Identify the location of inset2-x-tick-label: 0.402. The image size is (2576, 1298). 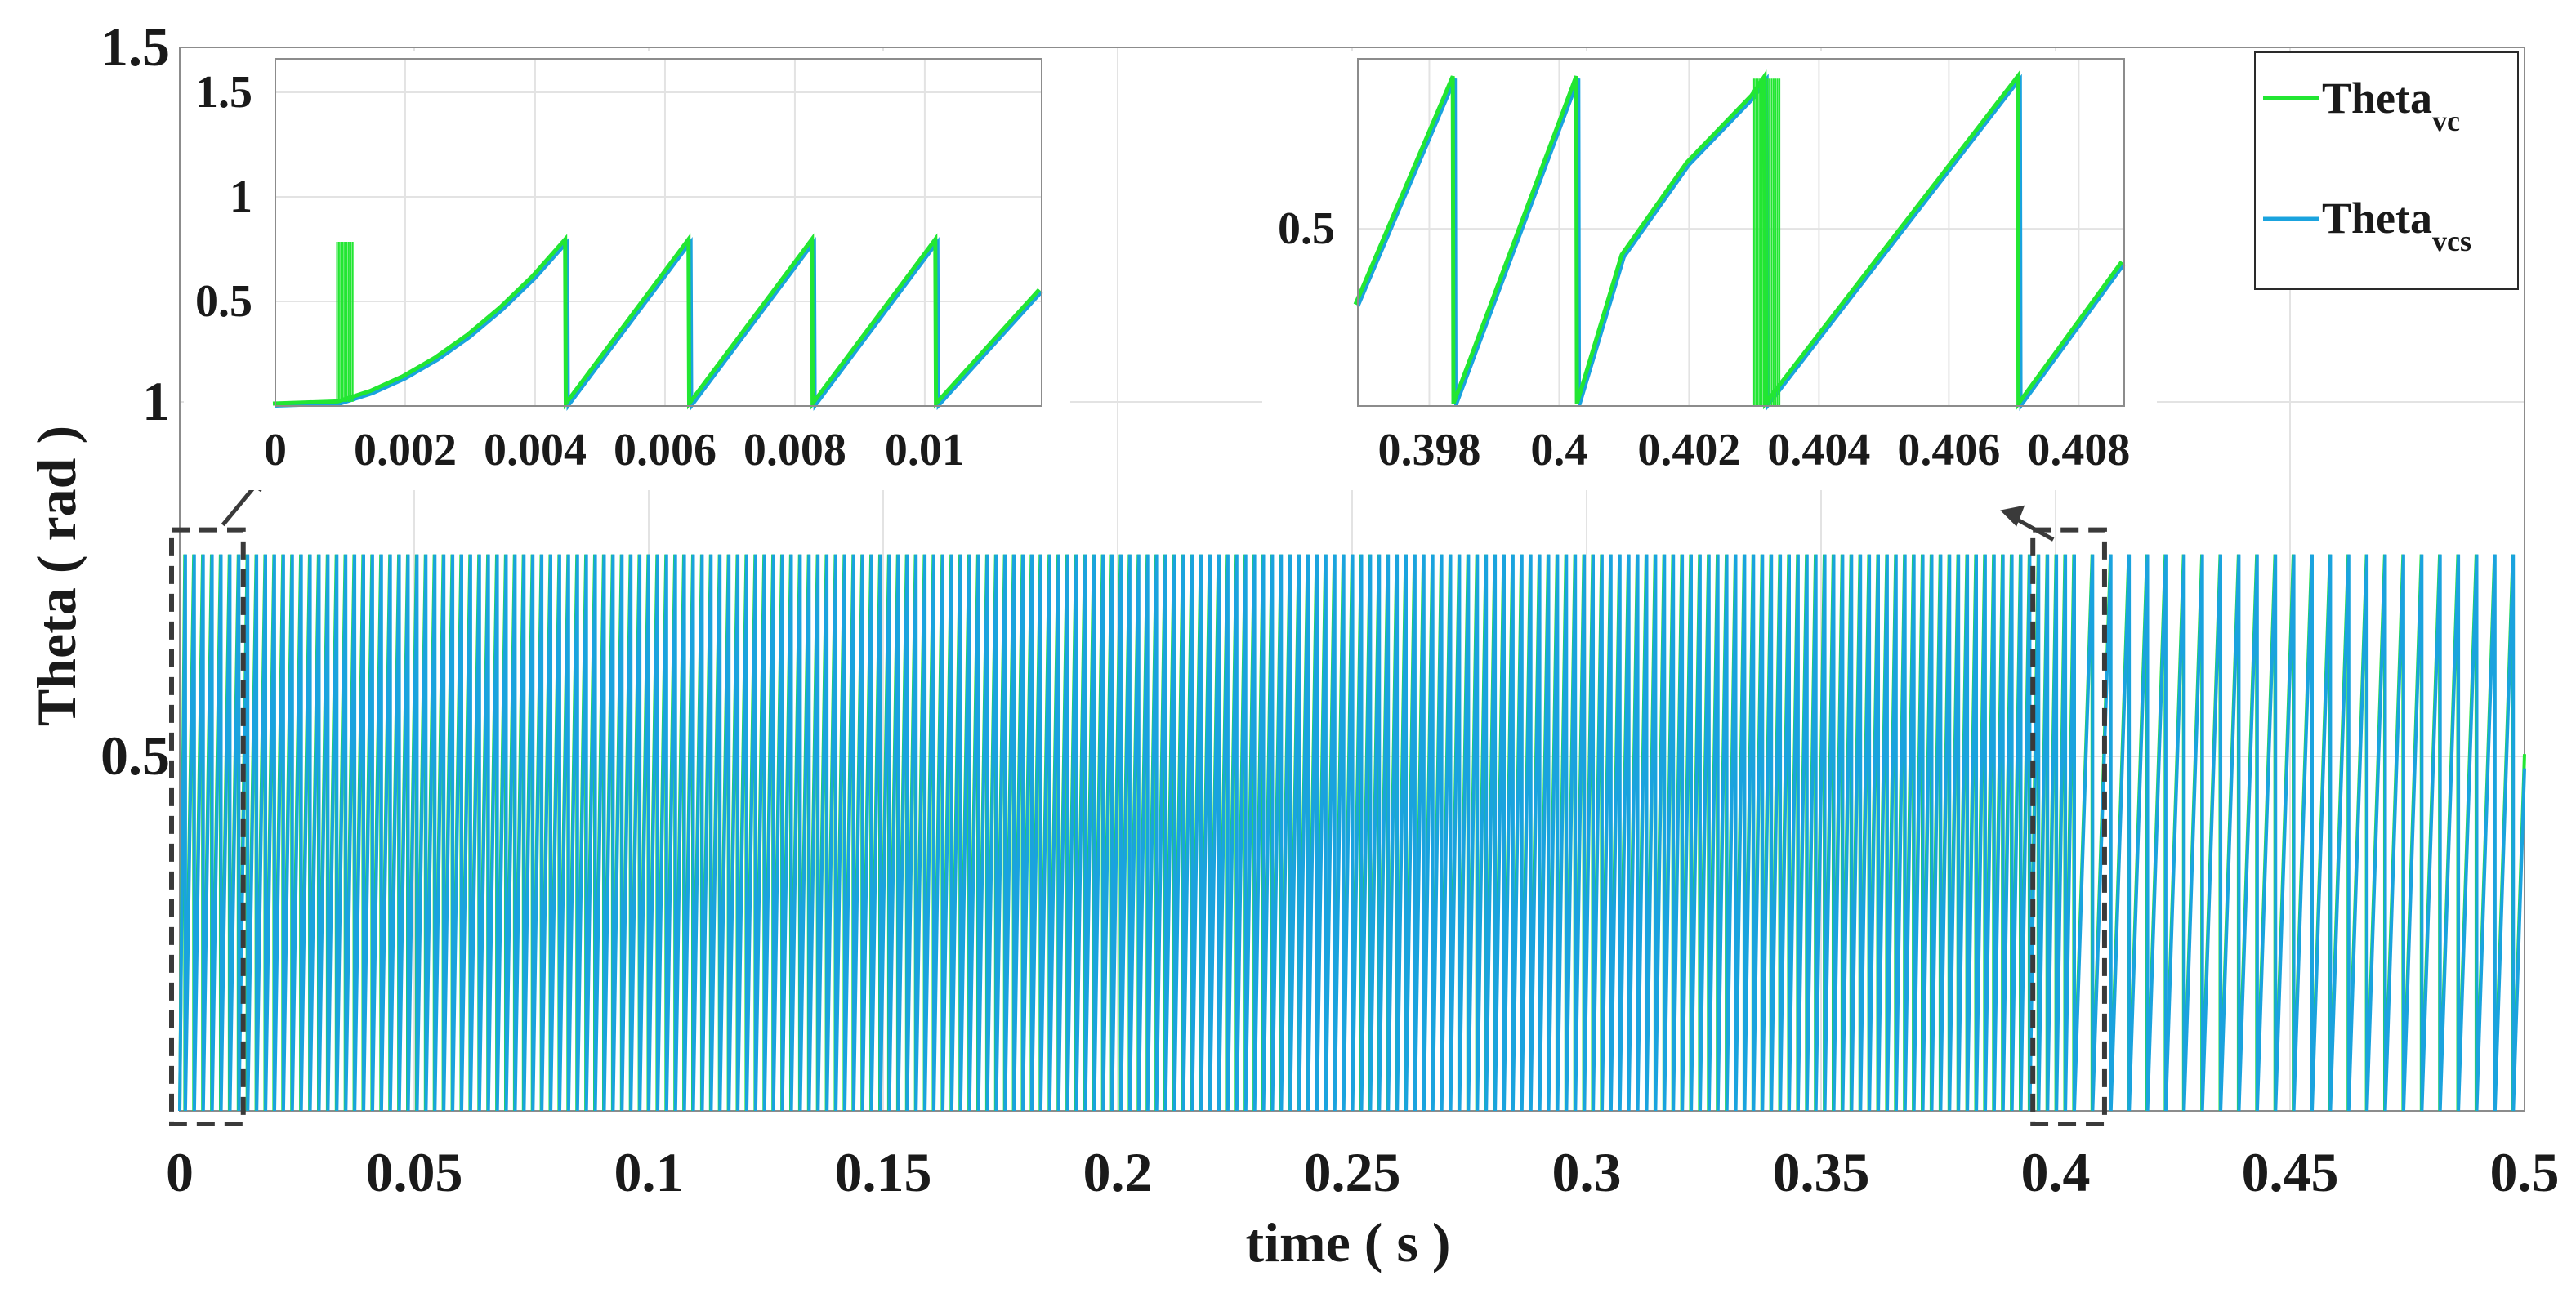
(1689, 450).